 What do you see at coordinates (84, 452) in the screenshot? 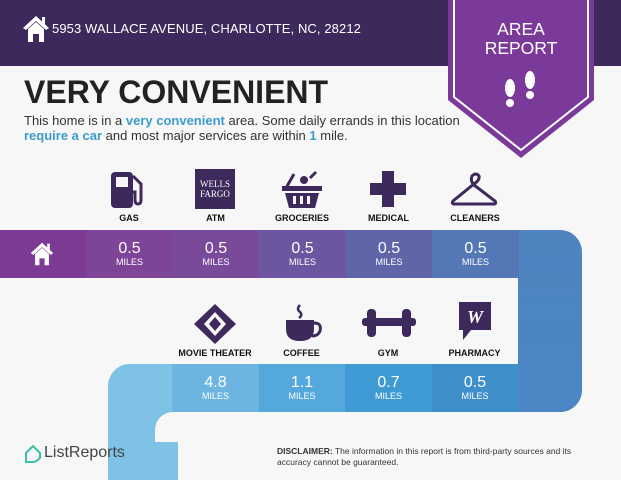
I see `brand-logo: ListReports` at bounding box center [84, 452].